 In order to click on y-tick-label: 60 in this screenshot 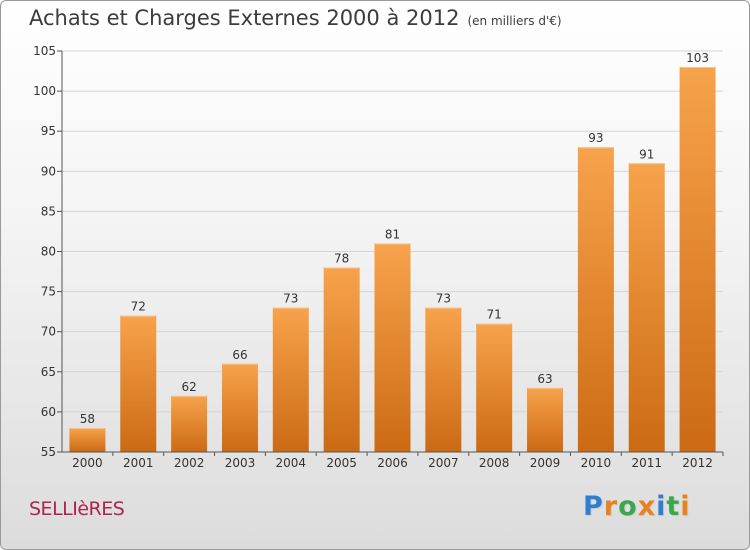, I will do `click(48, 412)`.